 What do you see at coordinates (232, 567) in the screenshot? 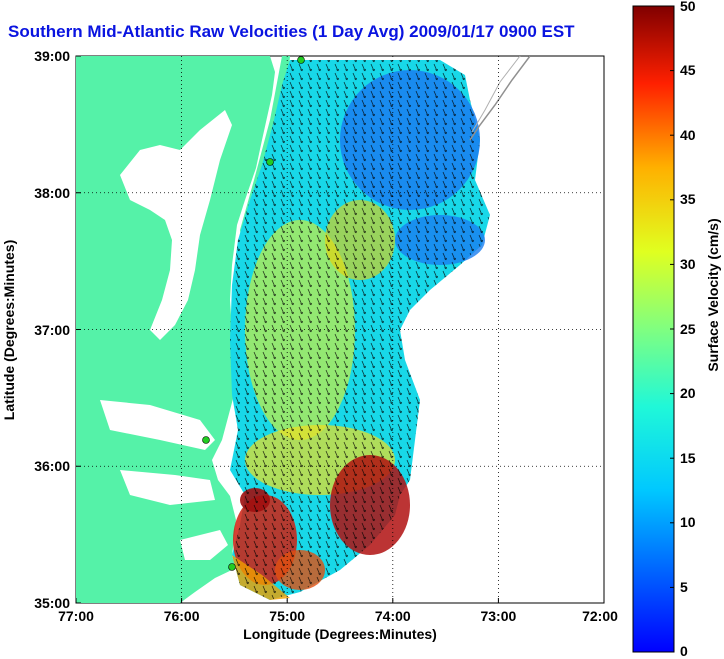
I see `station-south` at bounding box center [232, 567].